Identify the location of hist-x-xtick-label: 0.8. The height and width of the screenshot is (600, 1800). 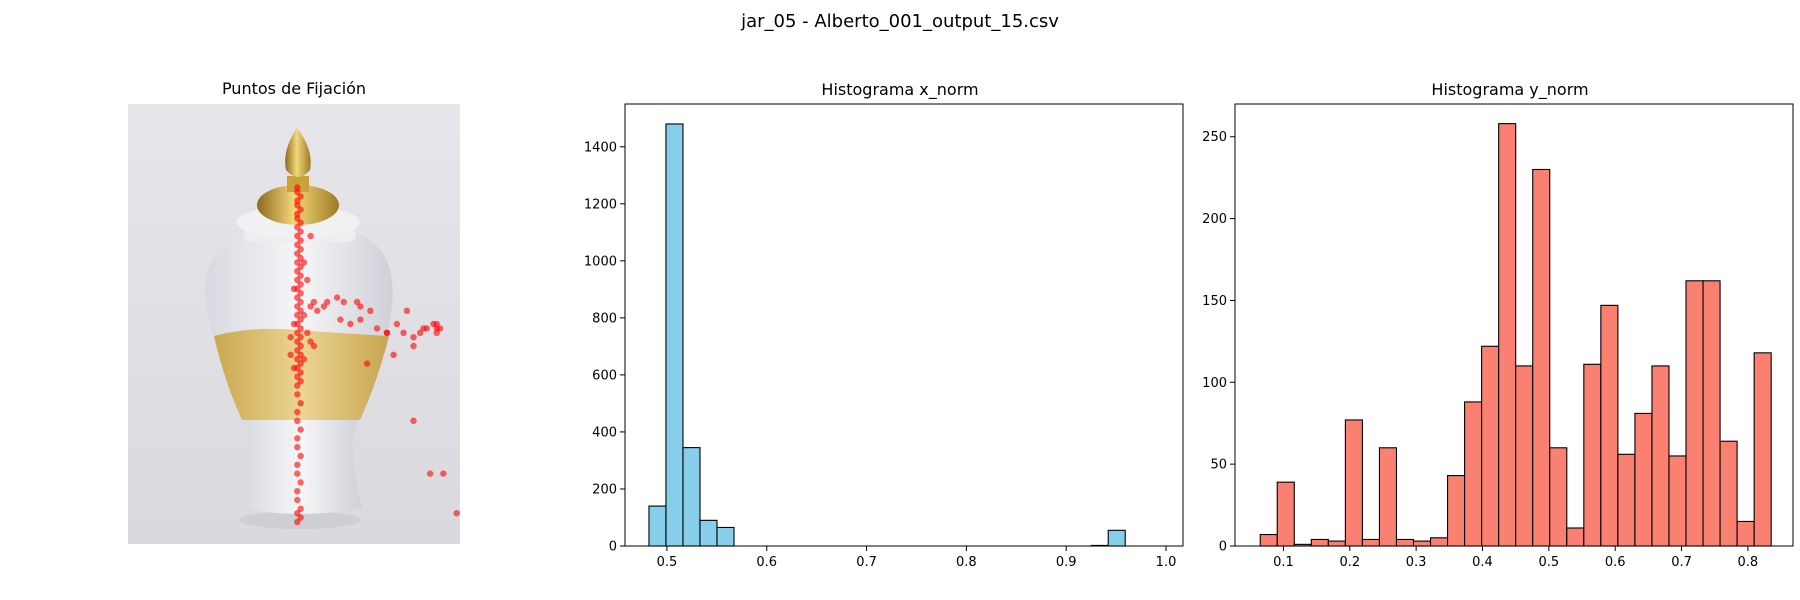
(966, 562).